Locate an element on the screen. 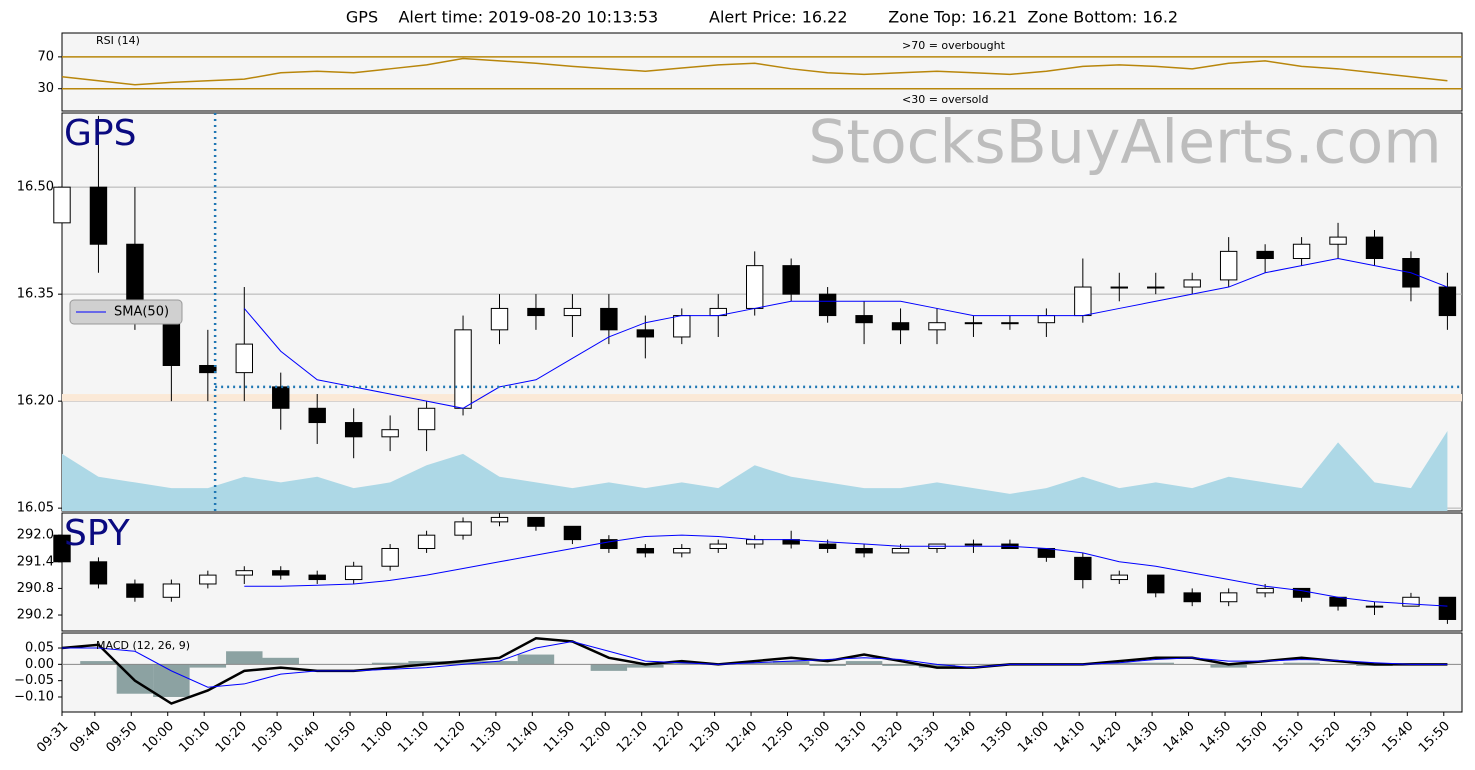 The height and width of the screenshot is (770, 1475). panel is located at coordinates (762, 72).